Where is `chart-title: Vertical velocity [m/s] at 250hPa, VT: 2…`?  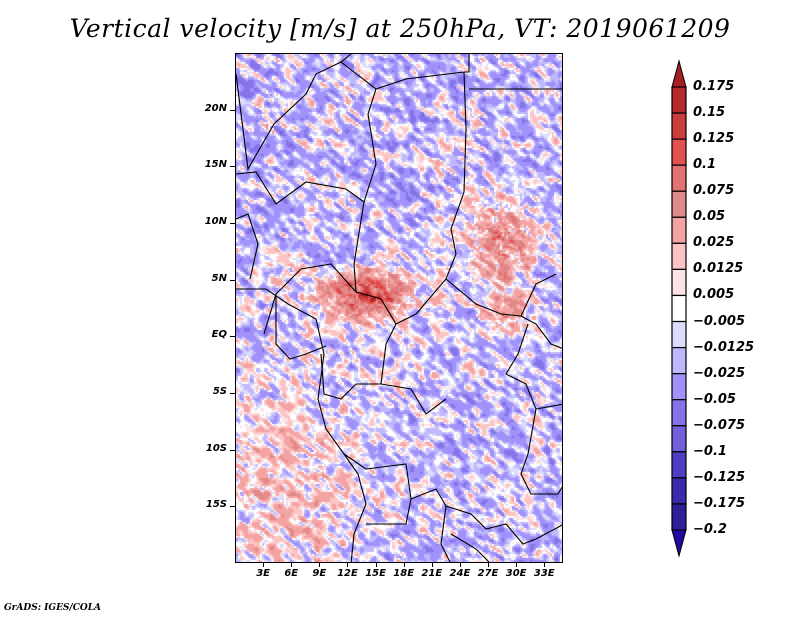
chart-title: Vertical velocity [m/s] at 250hPa, VT: 2… is located at coordinates (400, 28).